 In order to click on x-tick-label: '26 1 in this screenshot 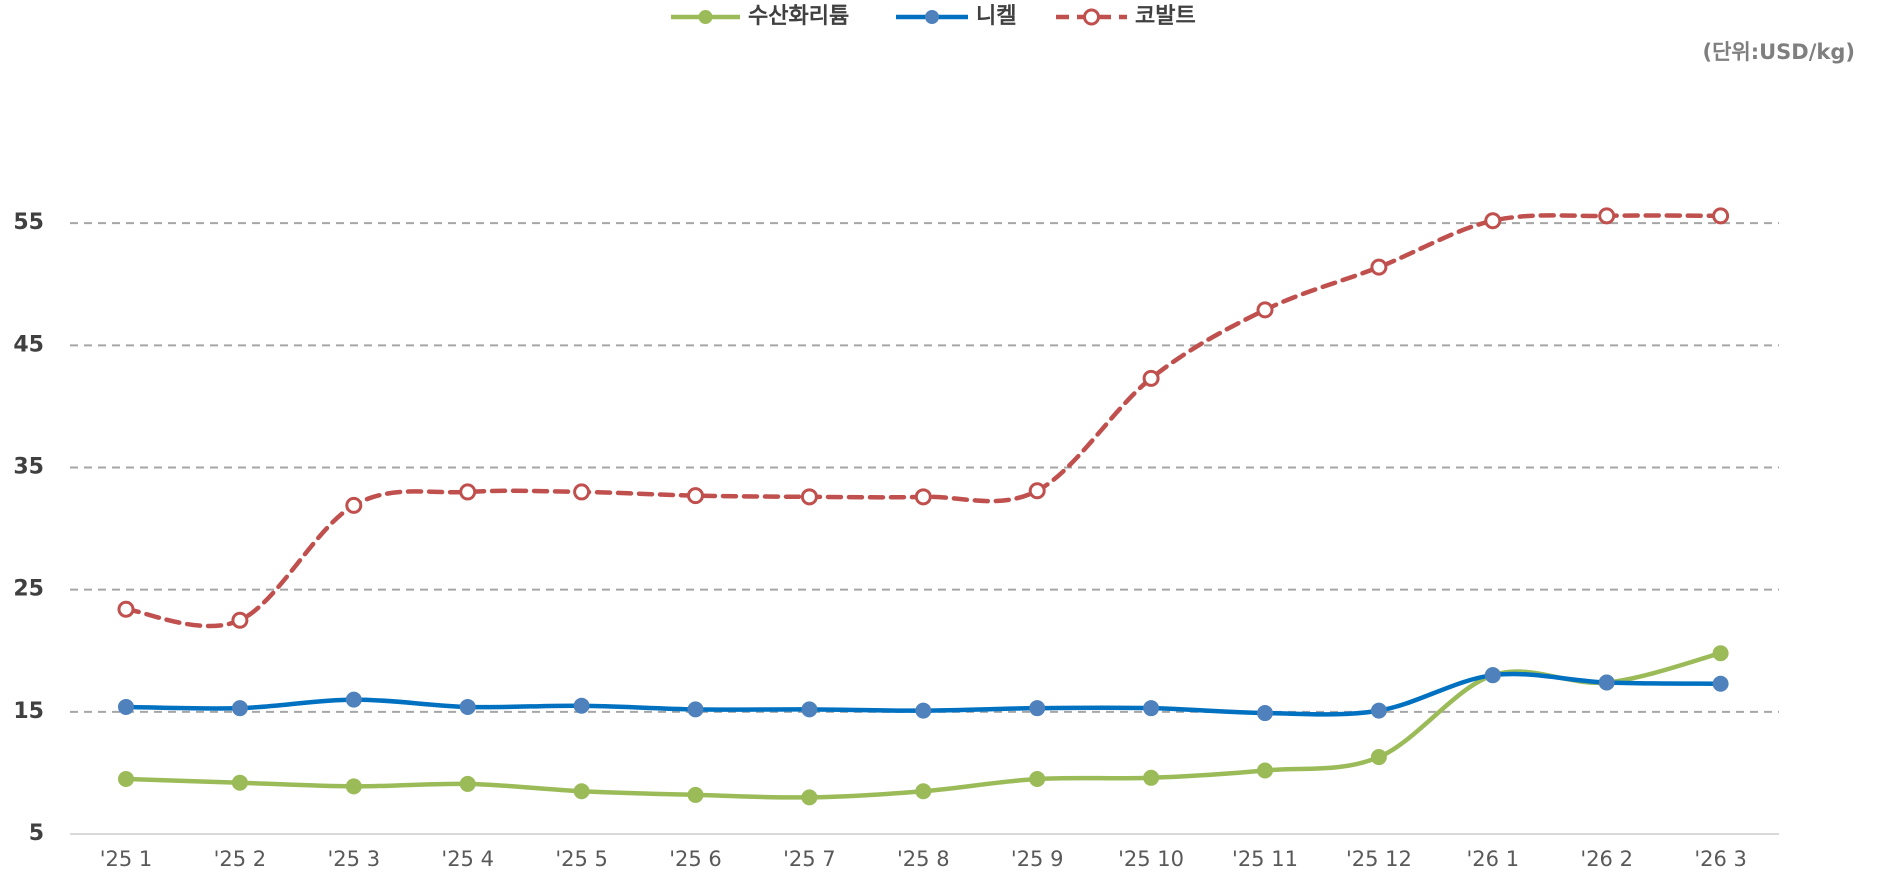, I will do `click(1493, 859)`.